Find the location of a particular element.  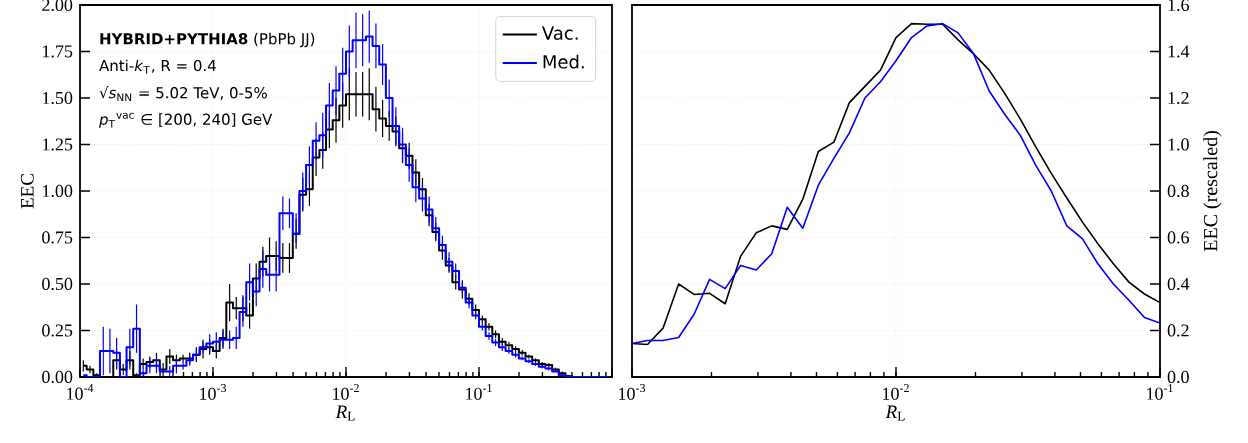

annotation: p$_{T}$$^{vac}$ ∈ [200, 240] GeV is located at coordinates (185, 120).